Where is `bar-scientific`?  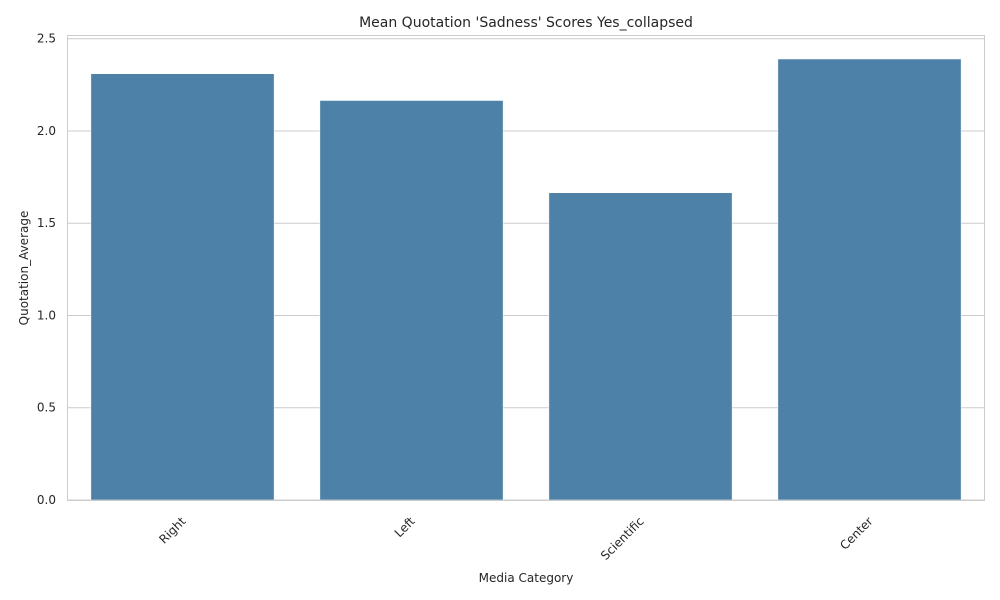
bar-scientific is located at coordinates (640, 346).